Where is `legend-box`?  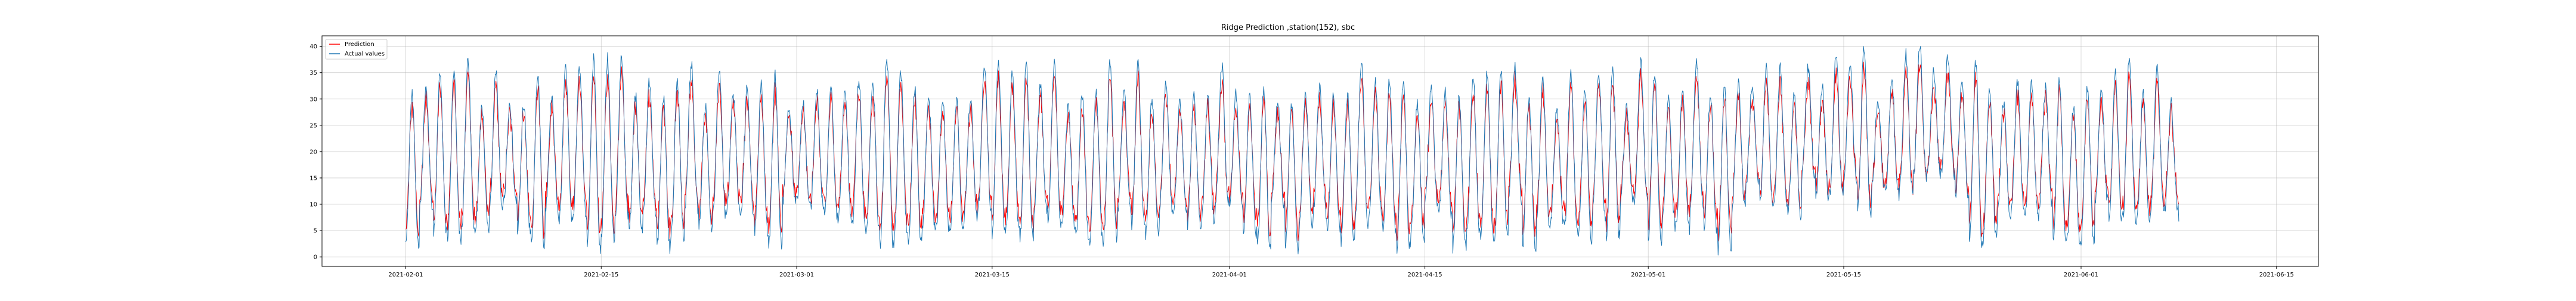 legend-box is located at coordinates (357, 49).